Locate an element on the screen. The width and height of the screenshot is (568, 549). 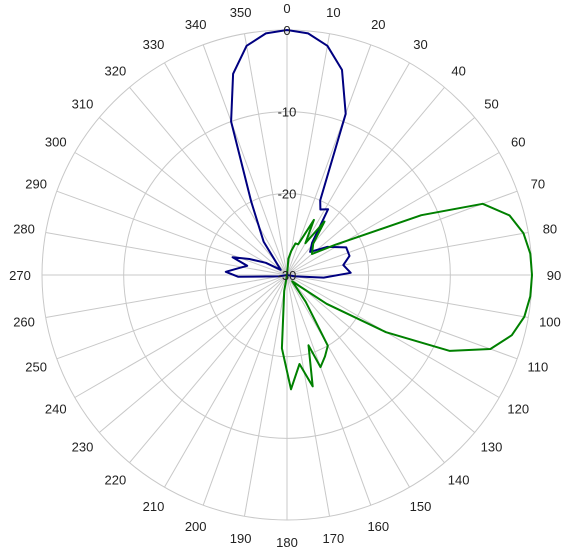
radial-tick-labels: -30 -20 -10 0 is located at coordinates (287, 153).